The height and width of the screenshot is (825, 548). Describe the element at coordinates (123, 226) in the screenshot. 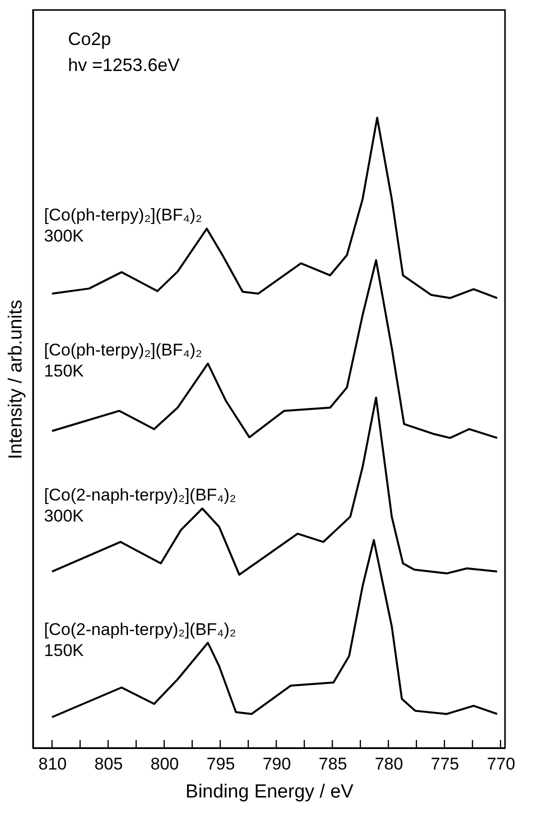

I see `series-label: [Co(ph-terpy)₂](BF₄)₂ 300K` at that location.